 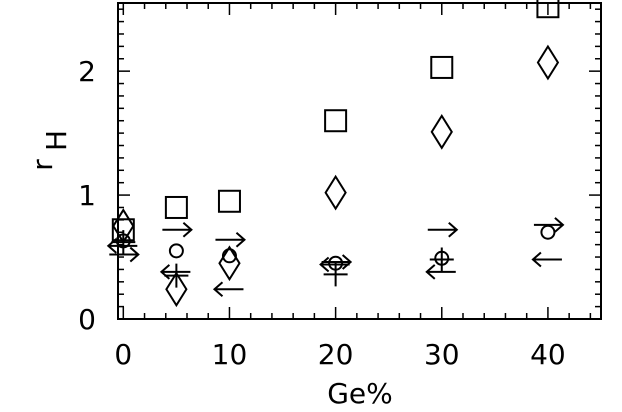 What do you see at coordinates (360, 393) in the screenshot?
I see `x-axis-label: Ge%` at bounding box center [360, 393].